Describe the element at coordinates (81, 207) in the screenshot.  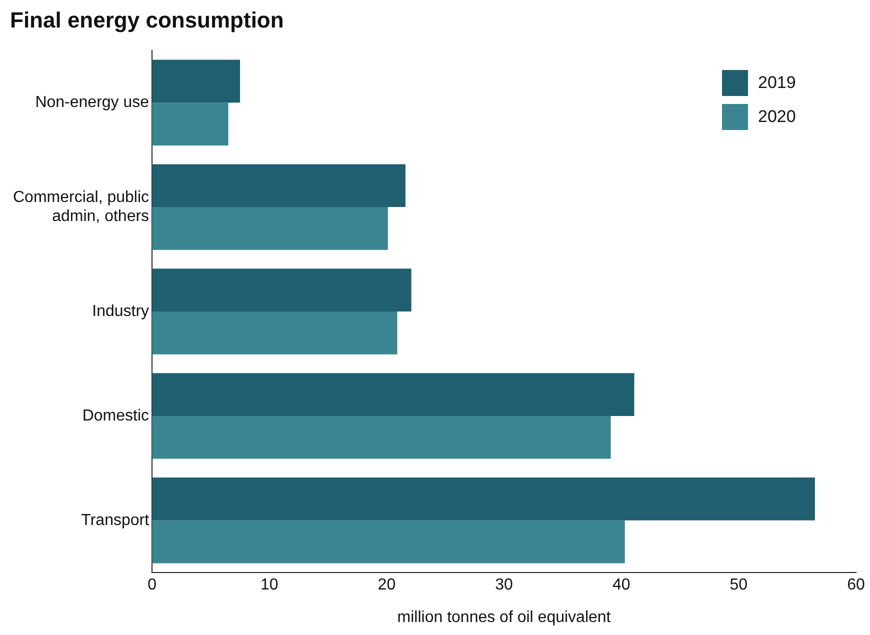
I see `y-tick-label: Commercial, public admin, others` at that location.